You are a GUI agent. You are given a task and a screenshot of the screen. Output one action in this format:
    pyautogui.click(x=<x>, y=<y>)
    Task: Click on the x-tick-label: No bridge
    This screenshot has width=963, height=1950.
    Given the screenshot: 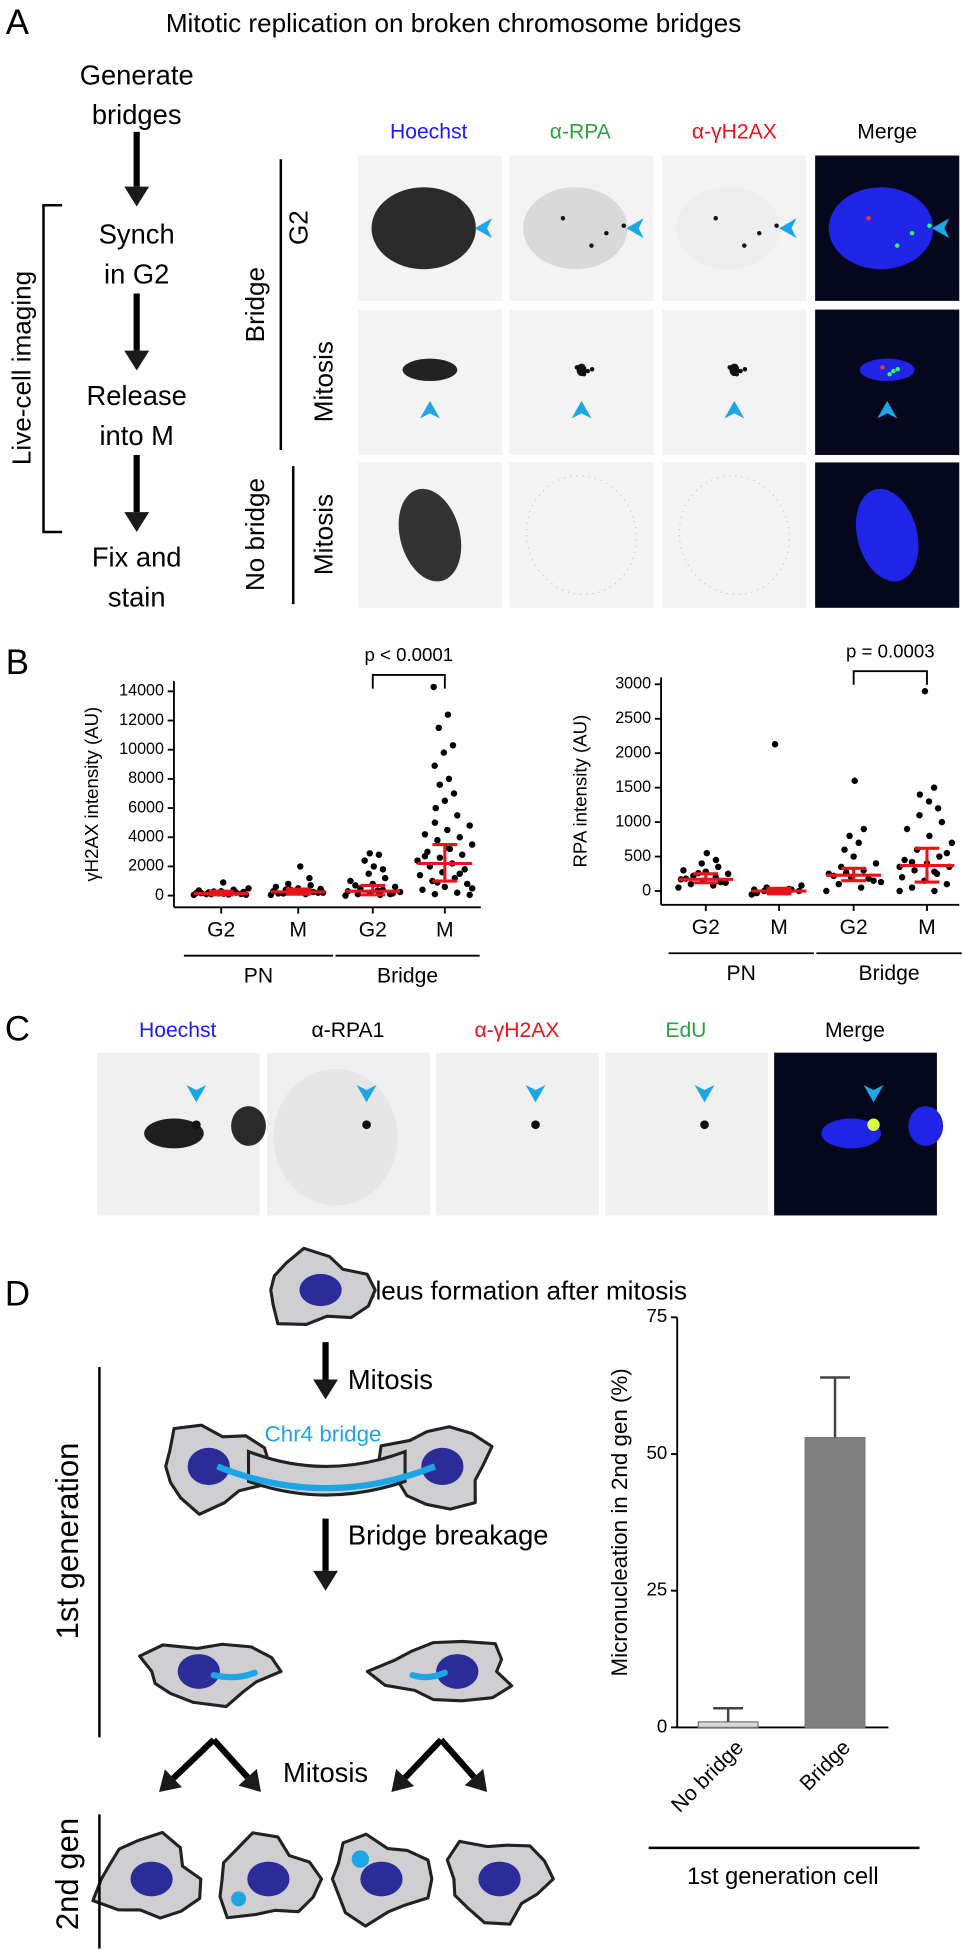 What is the action you would take?
    pyautogui.click(x=707, y=1776)
    